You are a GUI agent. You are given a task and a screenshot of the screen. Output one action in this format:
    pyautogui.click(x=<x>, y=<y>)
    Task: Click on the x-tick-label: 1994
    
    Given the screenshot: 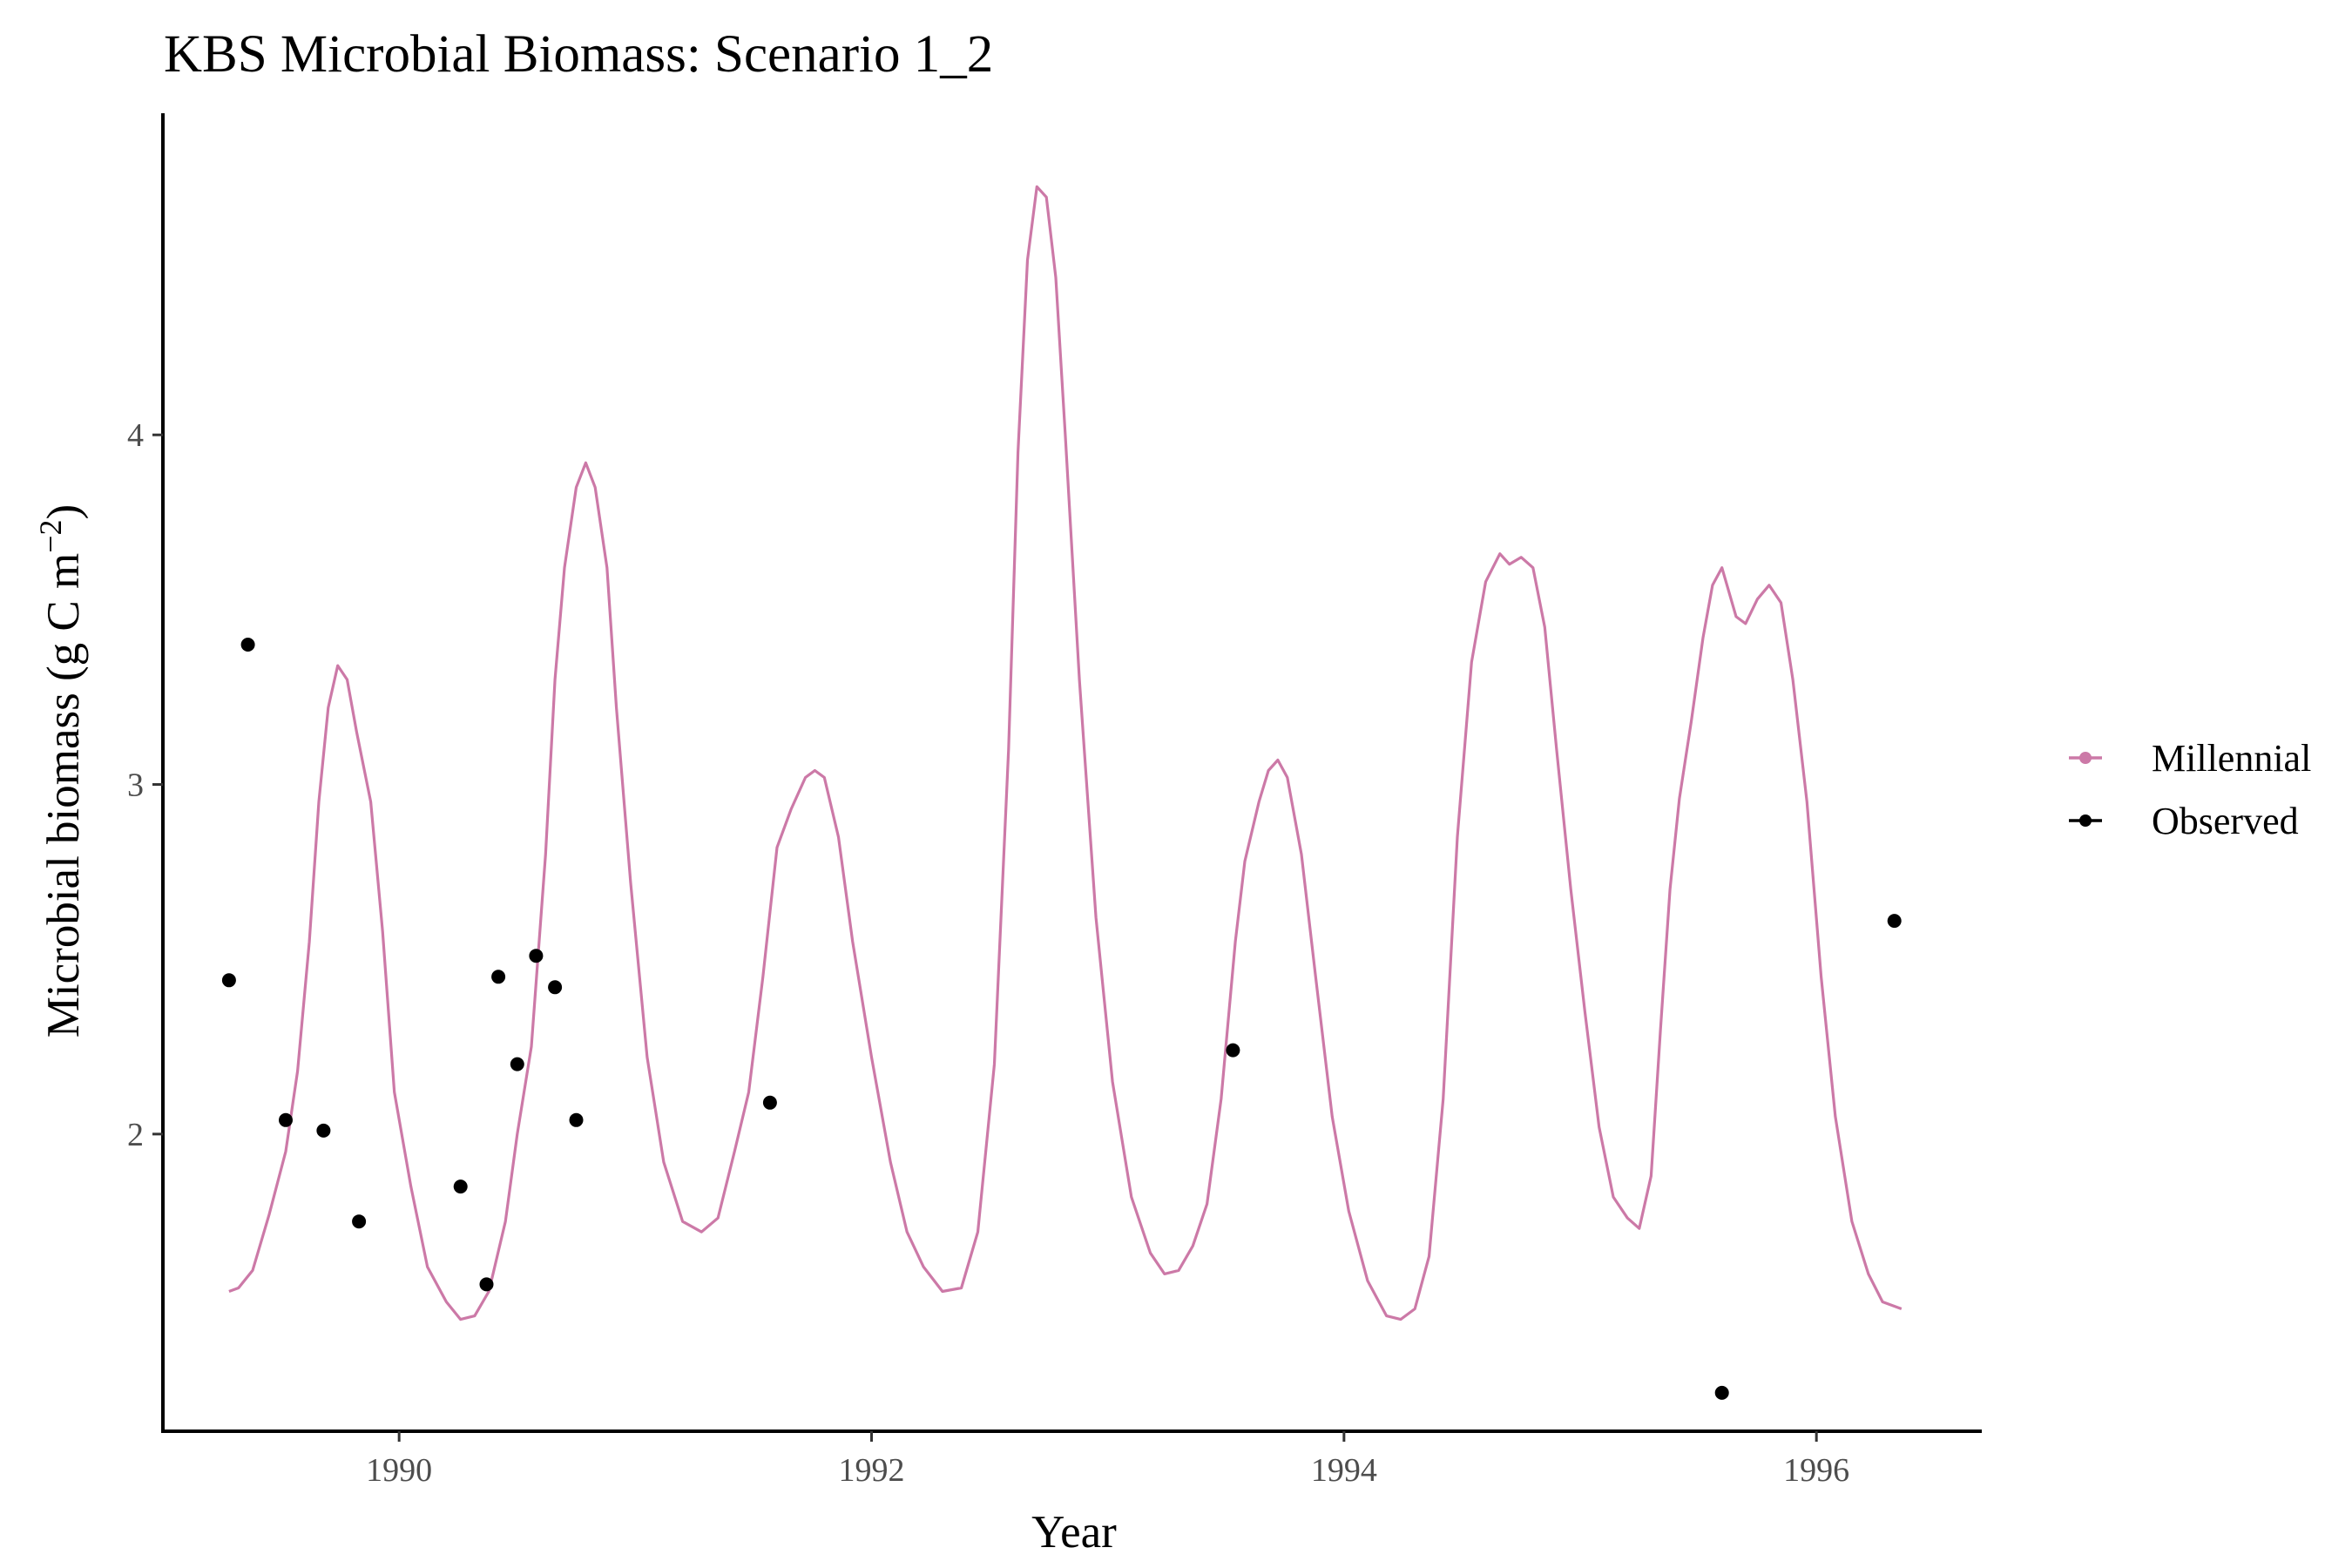 What is the action you would take?
    pyautogui.click(x=1344, y=1470)
    